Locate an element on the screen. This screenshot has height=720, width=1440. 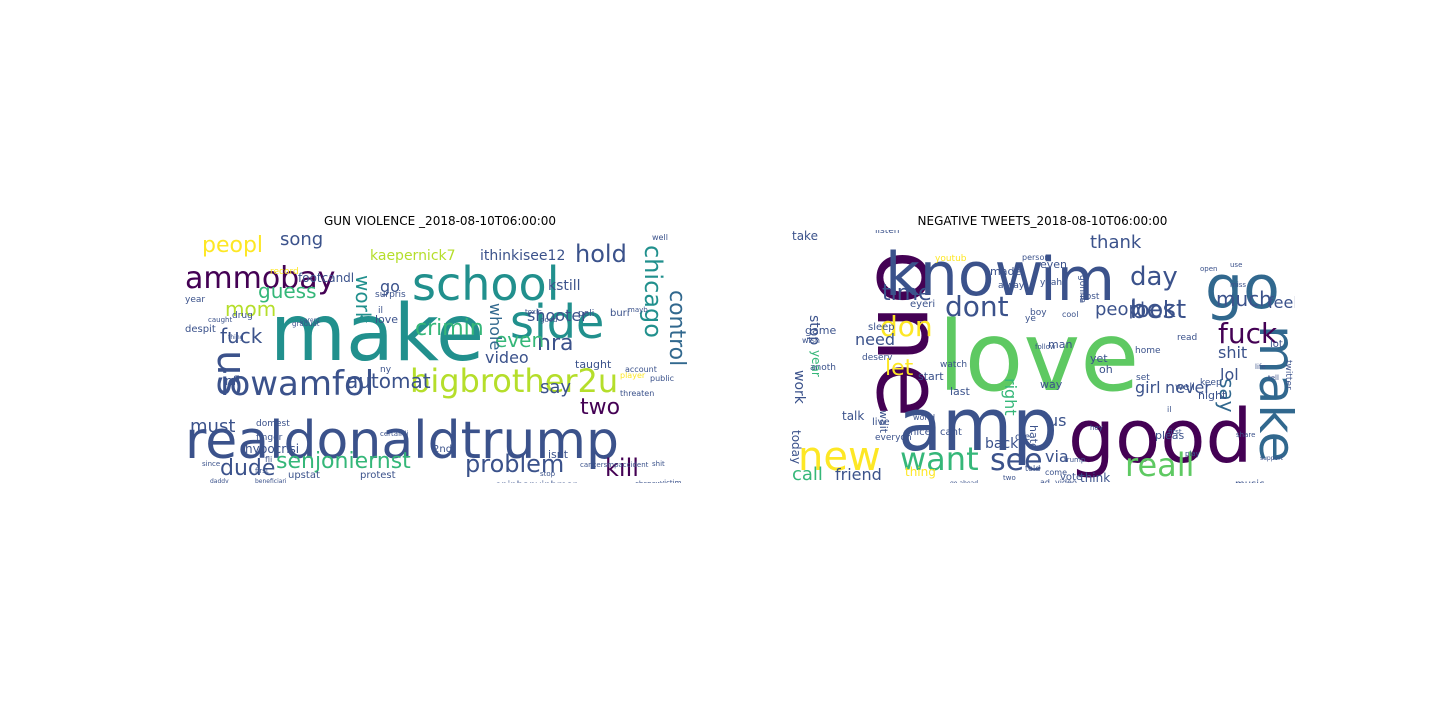
right-cloud-word: last is located at coordinates (960, 391).